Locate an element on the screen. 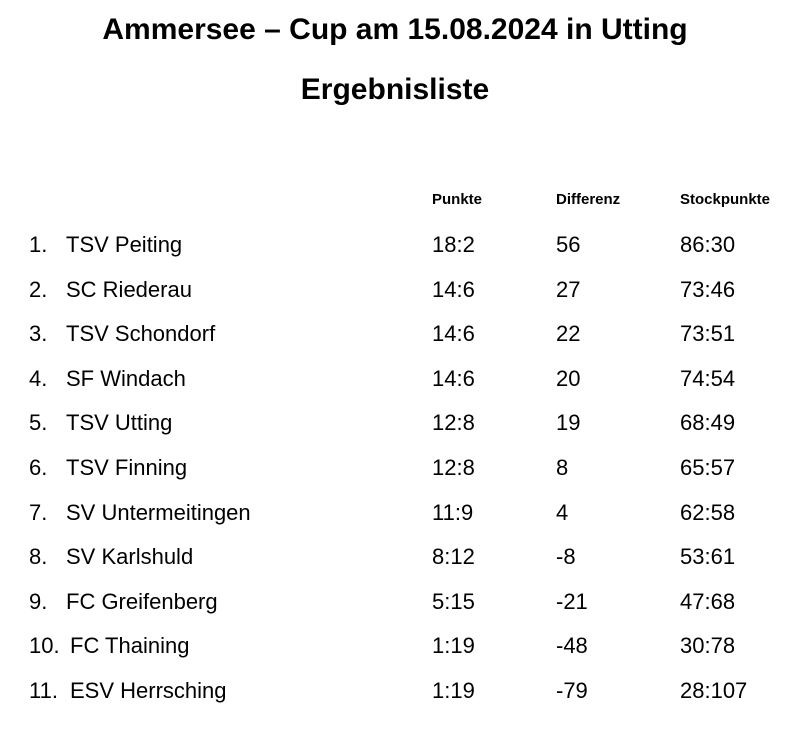  rank-cell: 7. is located at coordinates (38, 512).